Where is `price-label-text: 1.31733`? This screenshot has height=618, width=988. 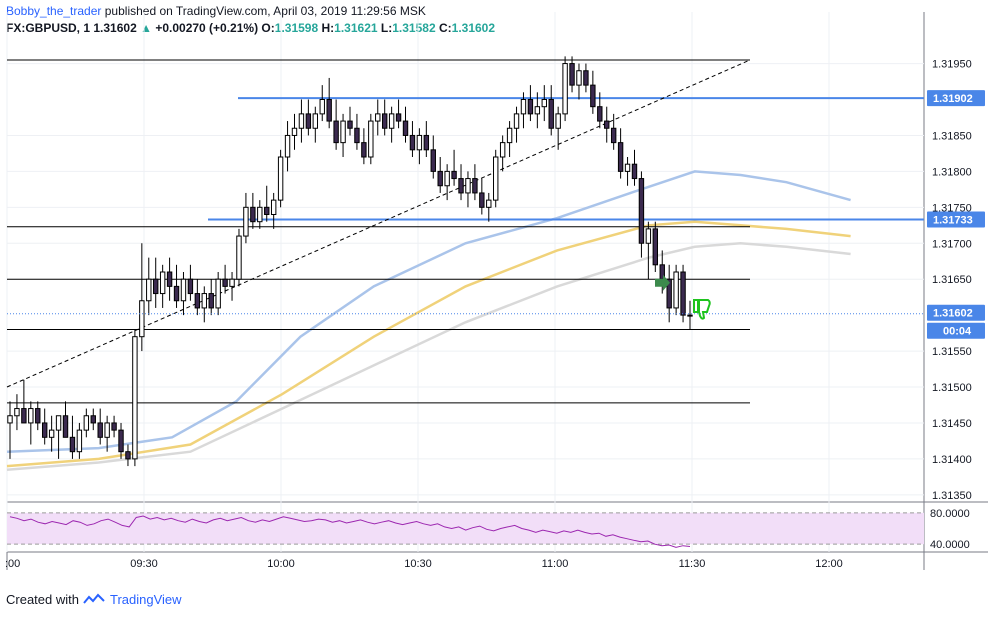
price-label-text: 1.31733 is located at coordinates (953, 221).